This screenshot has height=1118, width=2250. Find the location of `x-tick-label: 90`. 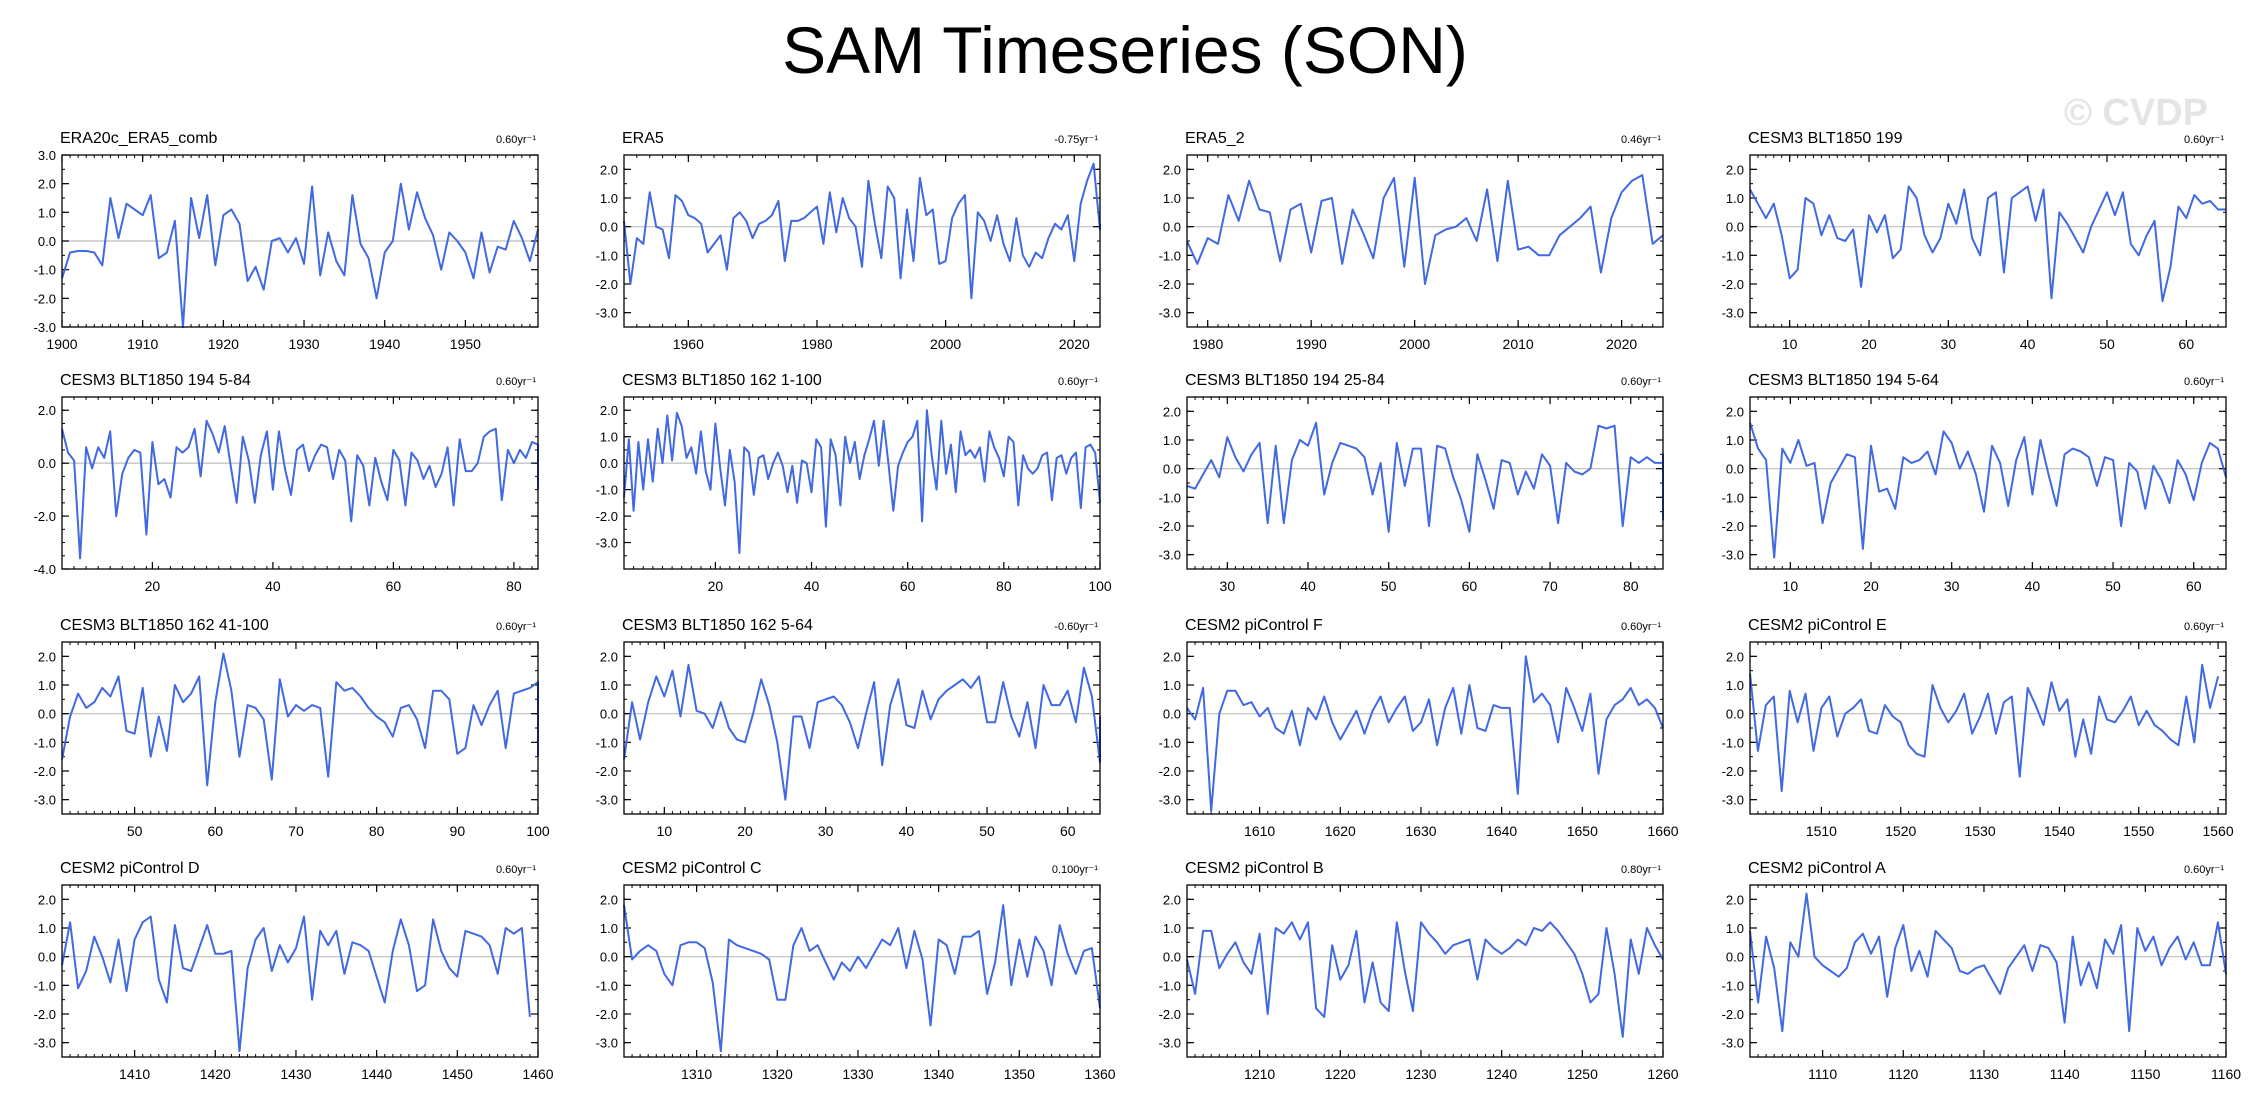

x-tick-label: 90 is located at coordinates (458, 831).